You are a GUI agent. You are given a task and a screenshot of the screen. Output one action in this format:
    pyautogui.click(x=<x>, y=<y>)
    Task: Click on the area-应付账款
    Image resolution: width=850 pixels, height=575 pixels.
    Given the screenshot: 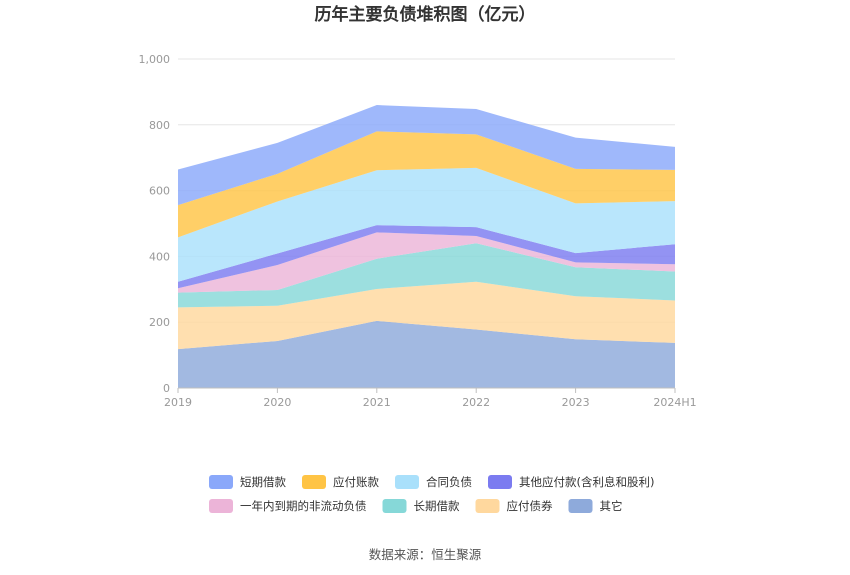 What is the action you would take?
    pyautogui.click(x=426, y=184)
    